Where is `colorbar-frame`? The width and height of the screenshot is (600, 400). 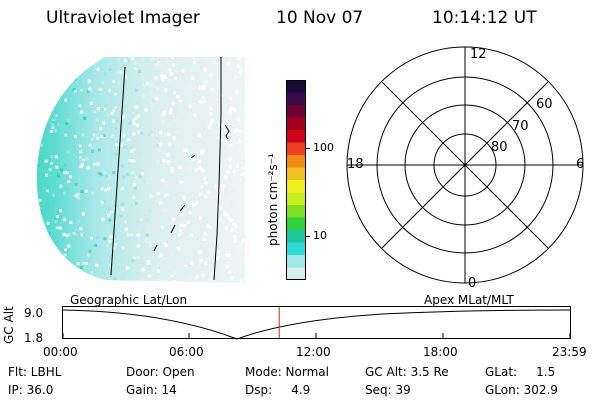
colorbar-frame is located at coordinates (296, 180).